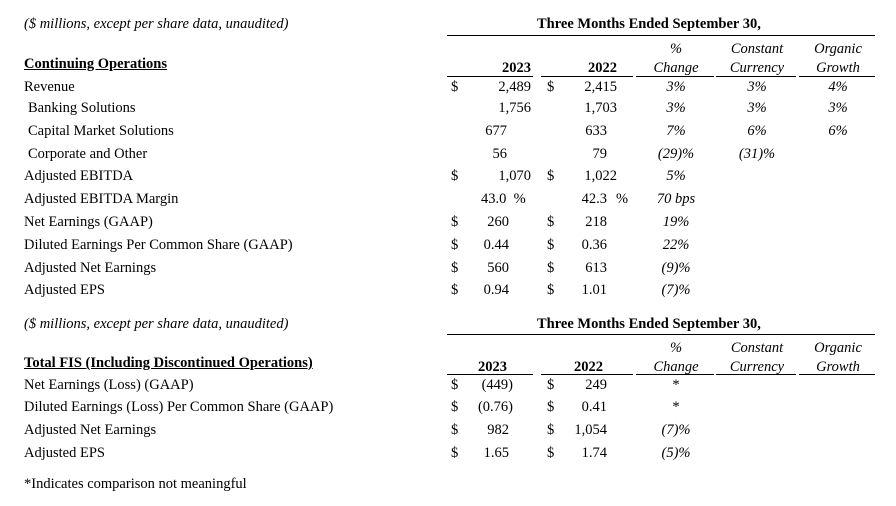 The width and height of the screenshot is (896, 506). I want to click on value-2022: 218, so click(596, 222).